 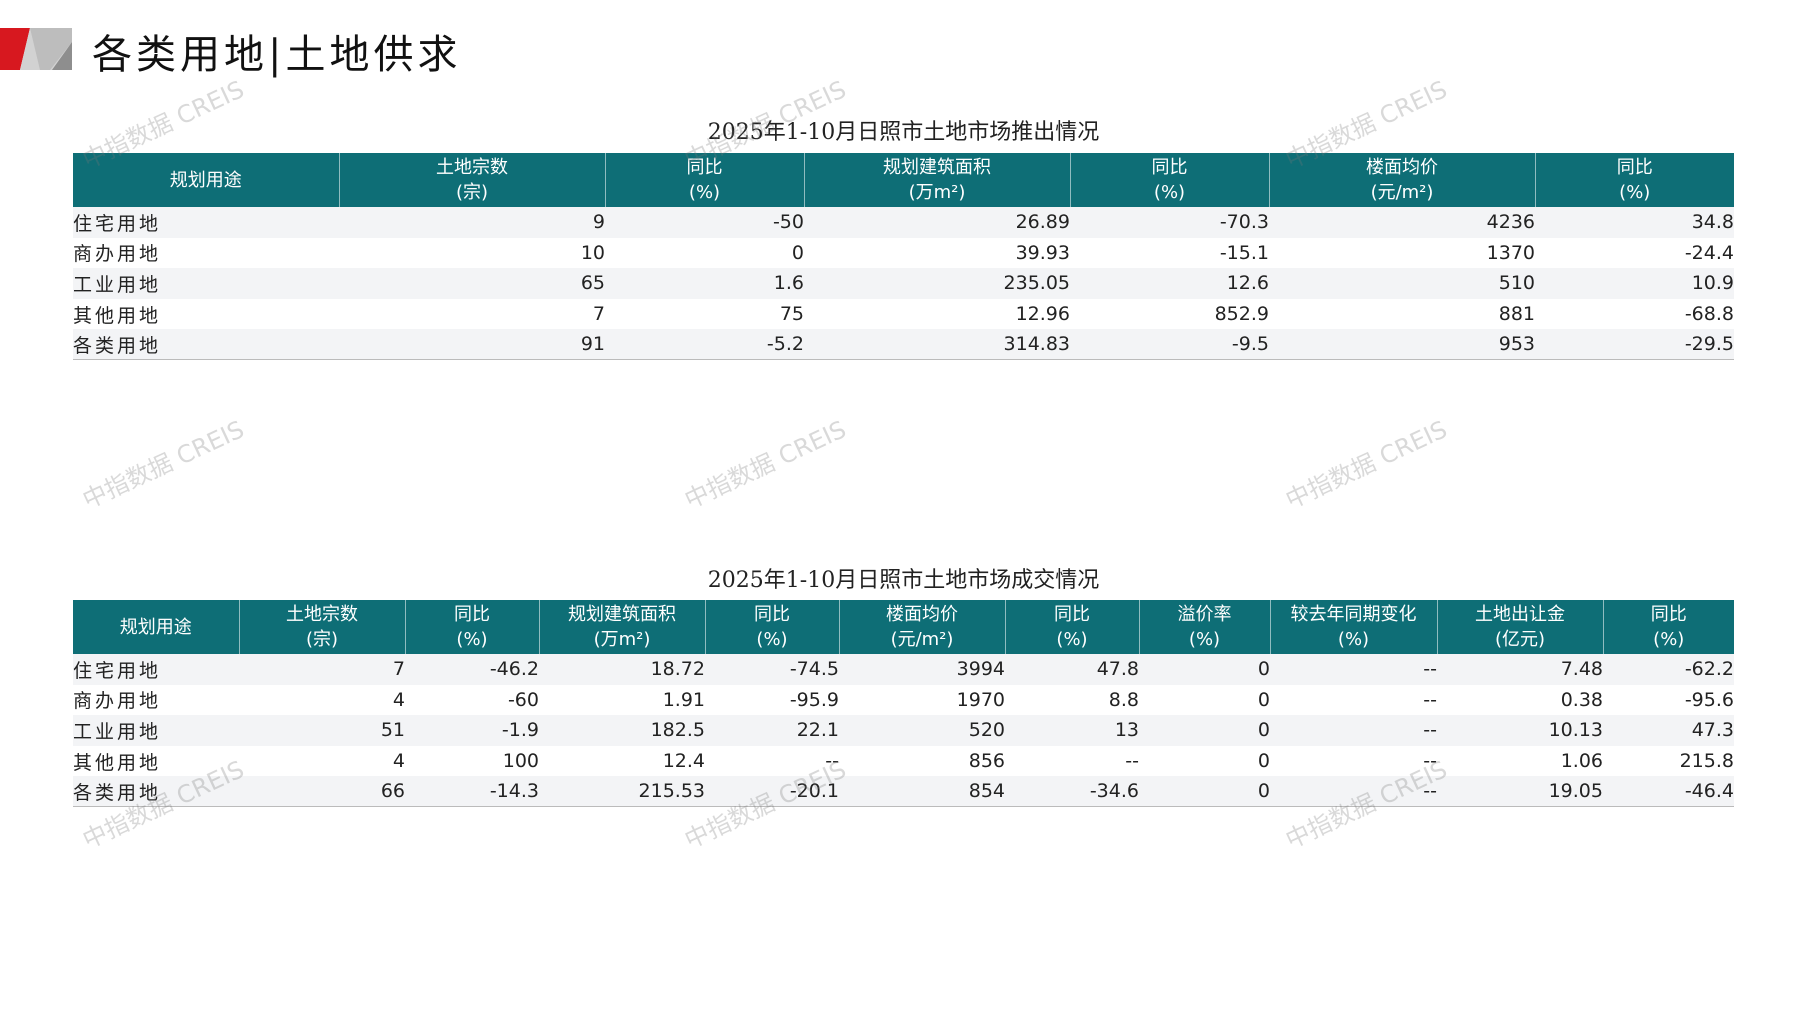 I want to click on row-label: 商办用地, so click(x=117, y=701).